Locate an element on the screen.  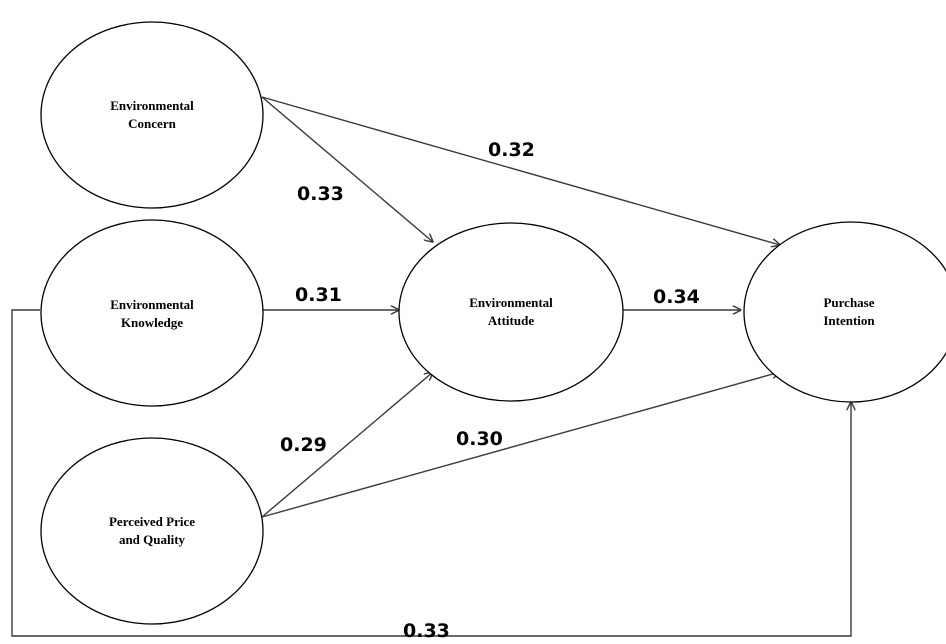
coef-knowledge-to-intention: 0.33 is located at coordinates (426, 631).